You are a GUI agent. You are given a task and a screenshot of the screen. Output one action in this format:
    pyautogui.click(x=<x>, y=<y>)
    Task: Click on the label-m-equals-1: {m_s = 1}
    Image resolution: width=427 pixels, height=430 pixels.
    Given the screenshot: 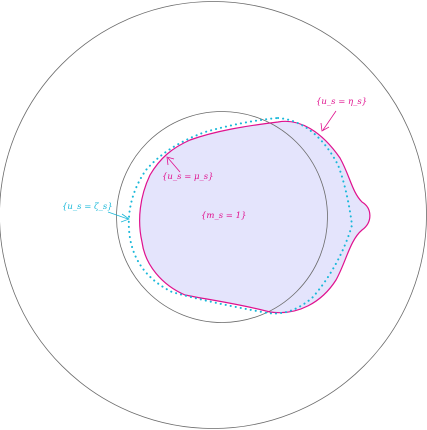 What is the action you would take?
    pyautogui.click(x=224, y=216)
    